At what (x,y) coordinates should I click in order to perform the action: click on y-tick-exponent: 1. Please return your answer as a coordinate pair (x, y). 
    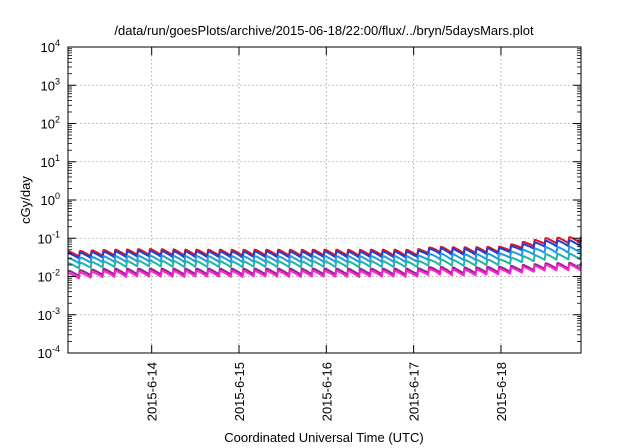
    Looking at the image, I should click on (57, 158).